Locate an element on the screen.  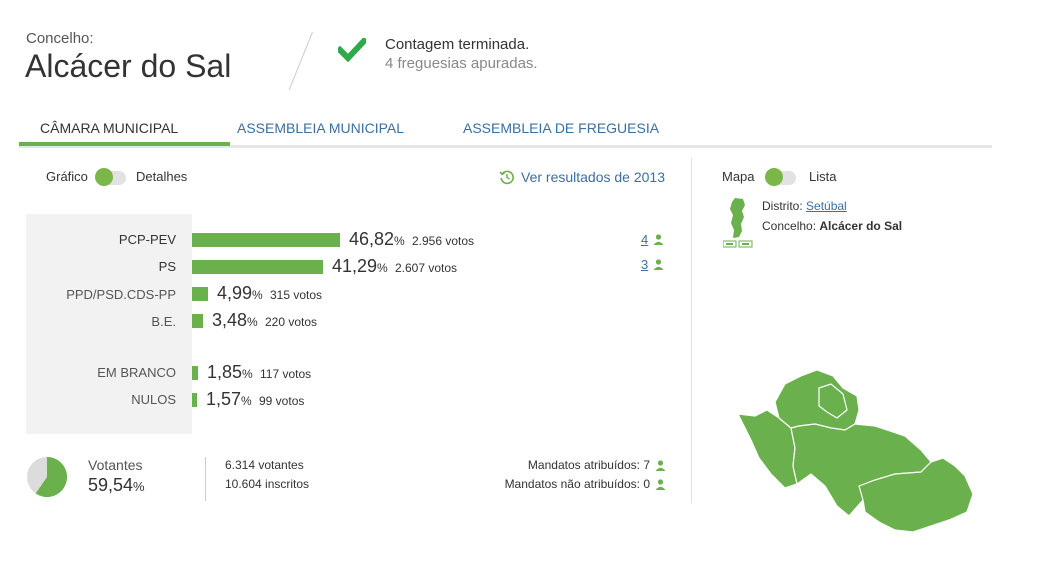
parish-southeast is located at coordinates (916, 495).